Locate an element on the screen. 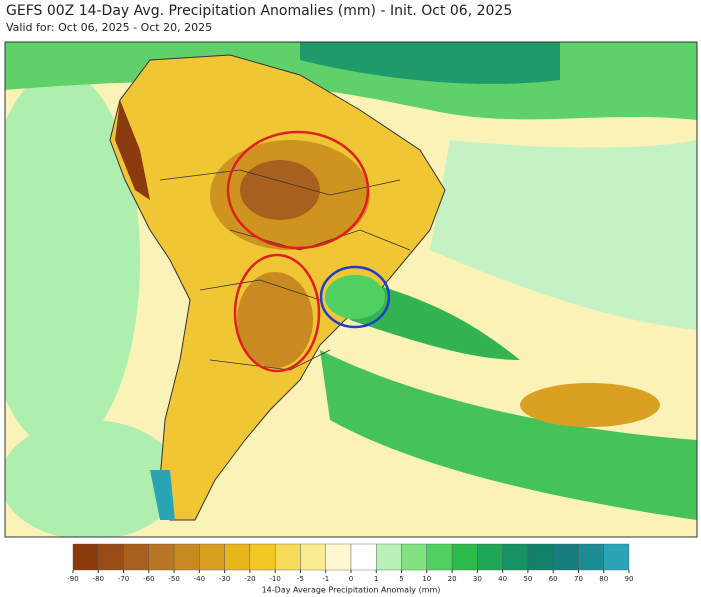 The width and height of the screenshot is (701, 597). colorbar-tick-label: 0 is located at coordinates (351, 579).